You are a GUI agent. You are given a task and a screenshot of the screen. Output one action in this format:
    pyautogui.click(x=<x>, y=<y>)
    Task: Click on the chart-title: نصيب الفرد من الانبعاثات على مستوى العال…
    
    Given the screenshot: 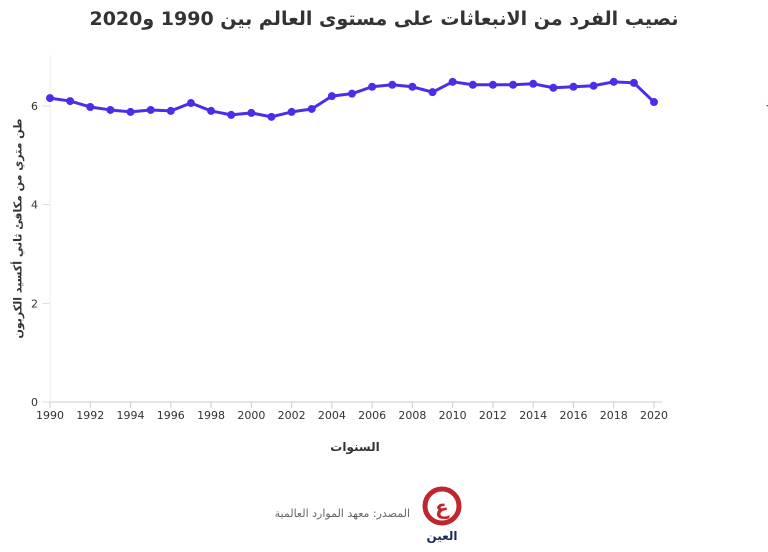 What is the action you would take?
    pyautogui.click(x=384, y=19)
    